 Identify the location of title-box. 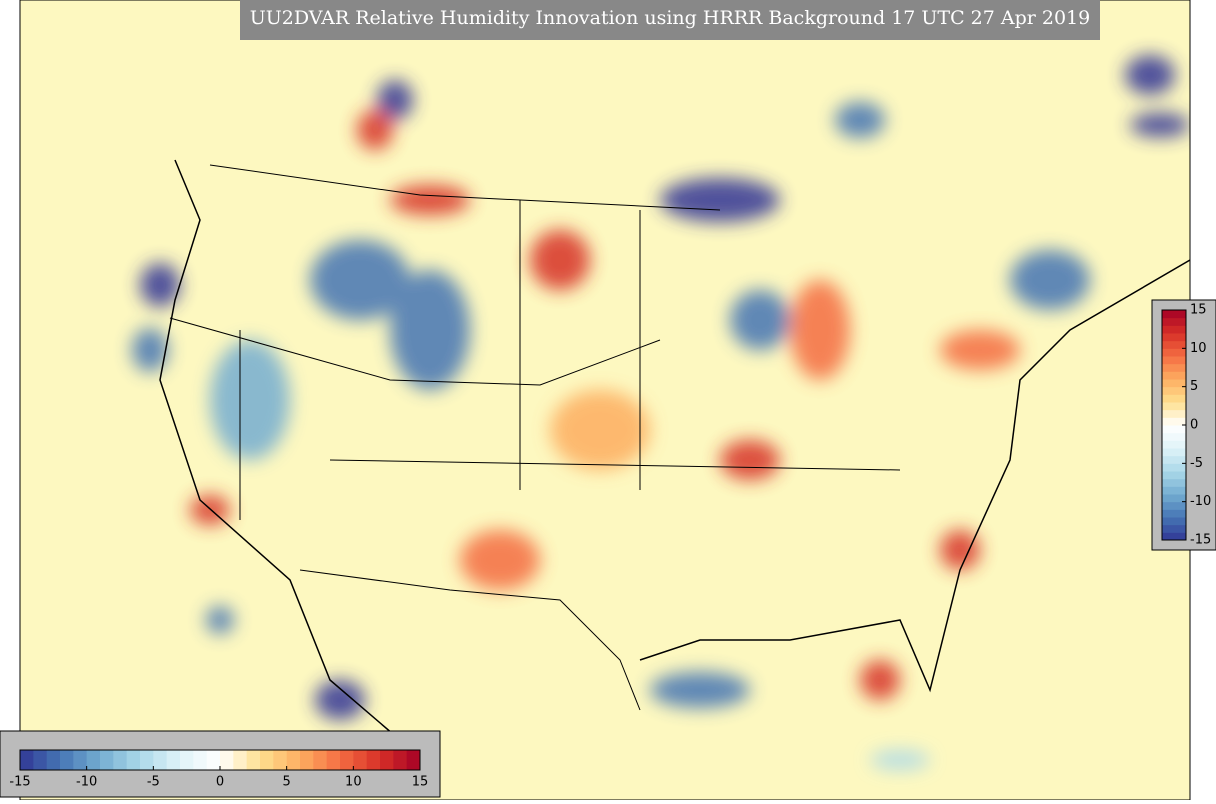
(670, 20).